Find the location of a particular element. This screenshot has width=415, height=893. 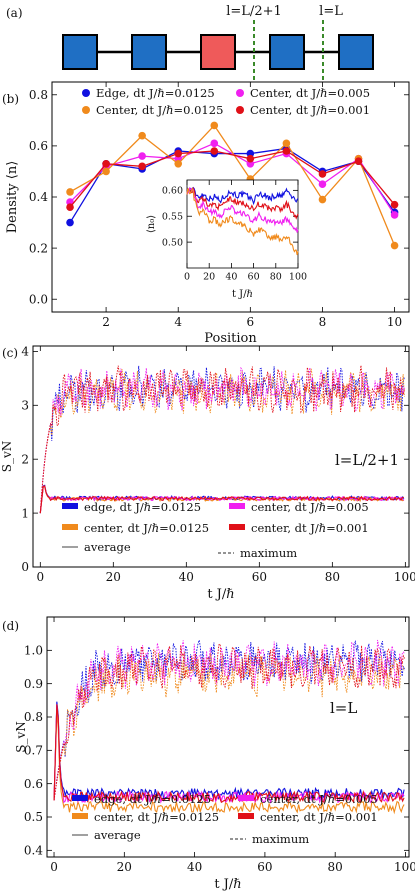

inset-b: 0 20 40 60 80 100 0.50 0.55 0.60 ⟨n₀⟩ t J/ℏ is located at coordinates (226, 239).